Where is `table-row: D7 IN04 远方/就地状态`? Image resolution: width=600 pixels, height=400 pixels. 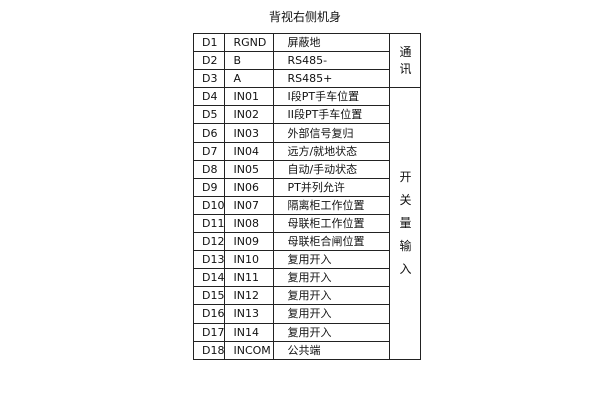
table-row: D7 IN04 远方/就地状态 is located at coordinates (306, 151).